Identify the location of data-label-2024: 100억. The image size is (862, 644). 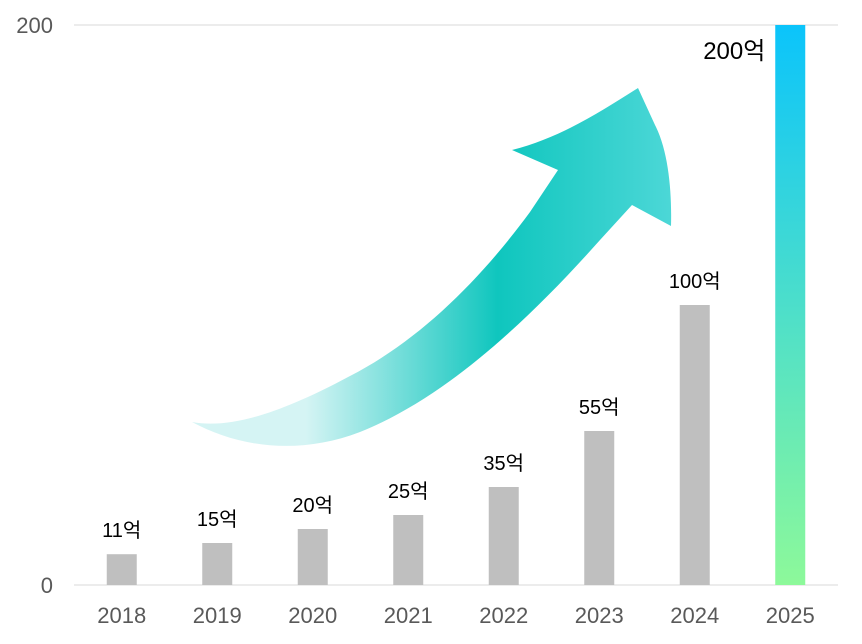
(695, 281).